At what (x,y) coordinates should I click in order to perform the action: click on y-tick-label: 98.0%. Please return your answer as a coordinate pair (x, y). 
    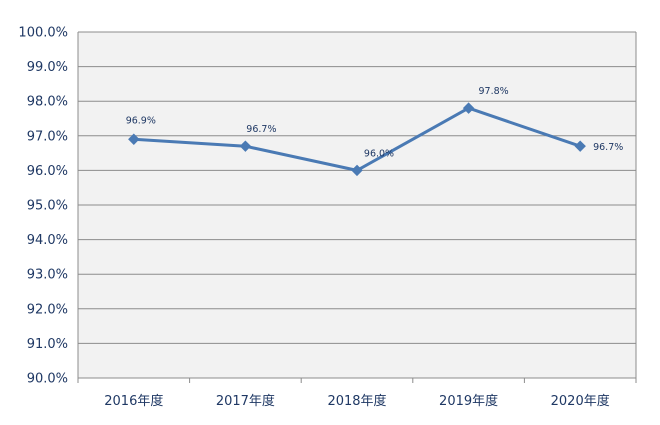
    Looking at the image, I should click on (47, 102).